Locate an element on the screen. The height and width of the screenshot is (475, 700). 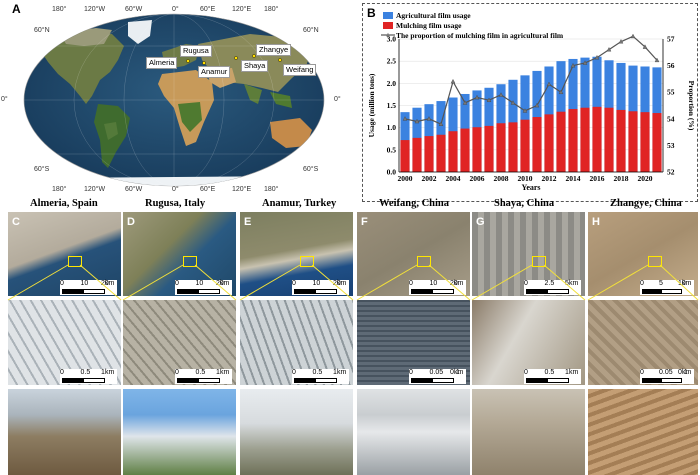
satellite-overview-image: G 0 2.5 5 km is located at coordinates (528, 254).